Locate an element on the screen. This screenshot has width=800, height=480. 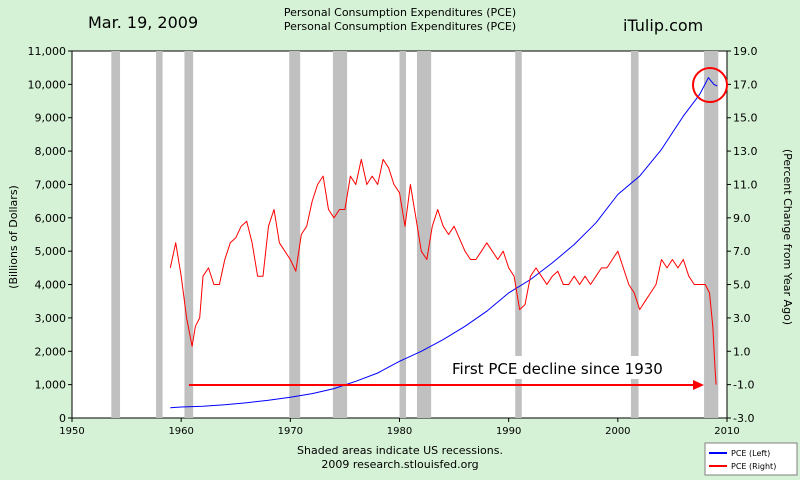
y-left-tick-label: 4,000 is located at coordinates (51, 285).